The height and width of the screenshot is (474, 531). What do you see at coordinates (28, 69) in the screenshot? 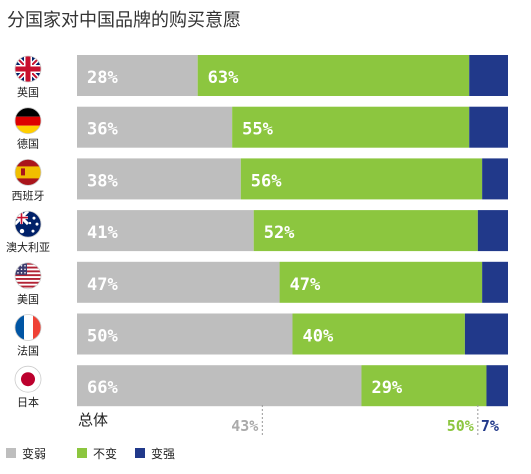
I see `uk-flag-icon` at bounding box center [28, 69].